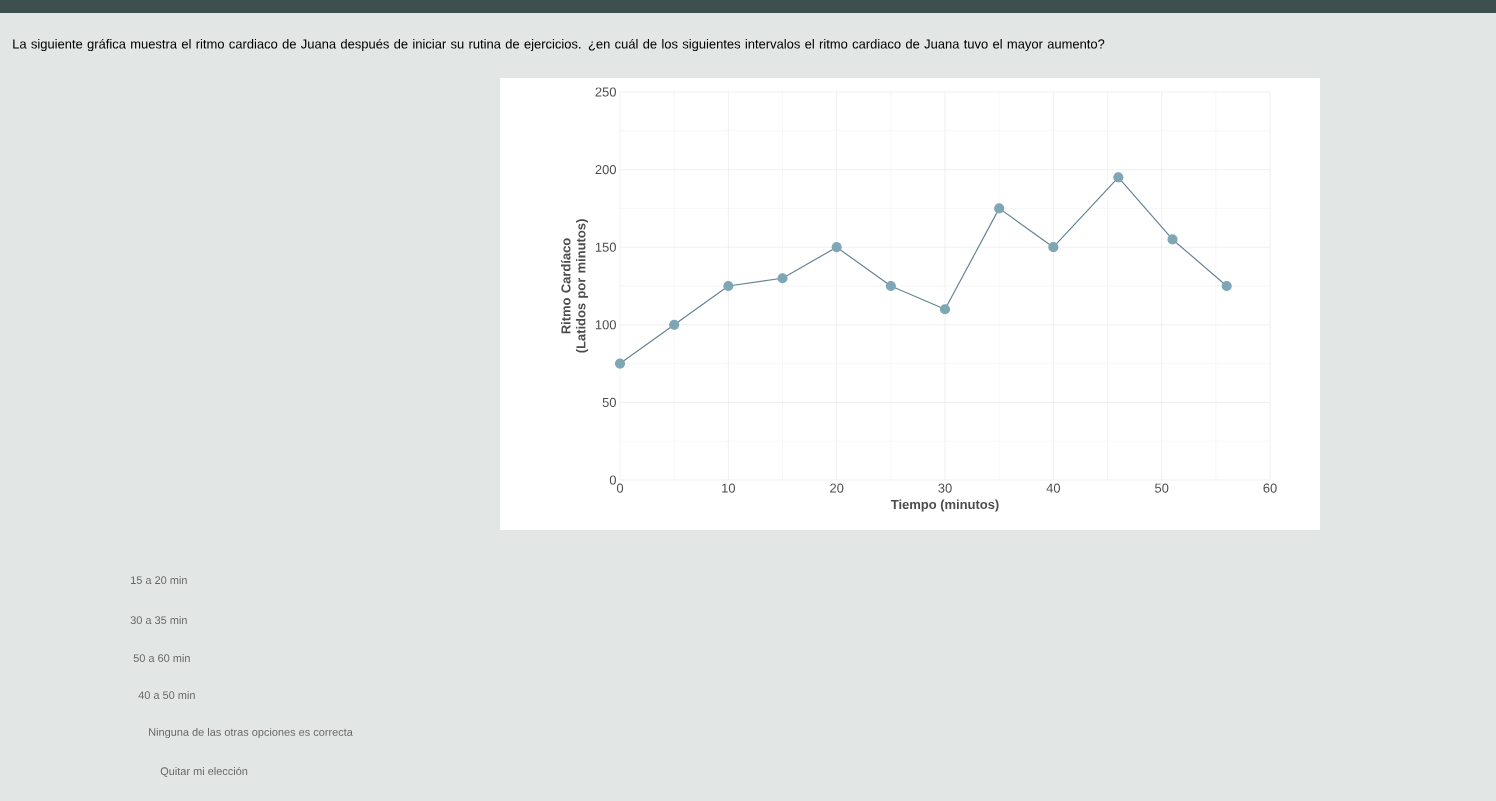  Describe the element at coordinates (161, 658) in the screenshot. I see `text: 50 a 60 min` at that location.